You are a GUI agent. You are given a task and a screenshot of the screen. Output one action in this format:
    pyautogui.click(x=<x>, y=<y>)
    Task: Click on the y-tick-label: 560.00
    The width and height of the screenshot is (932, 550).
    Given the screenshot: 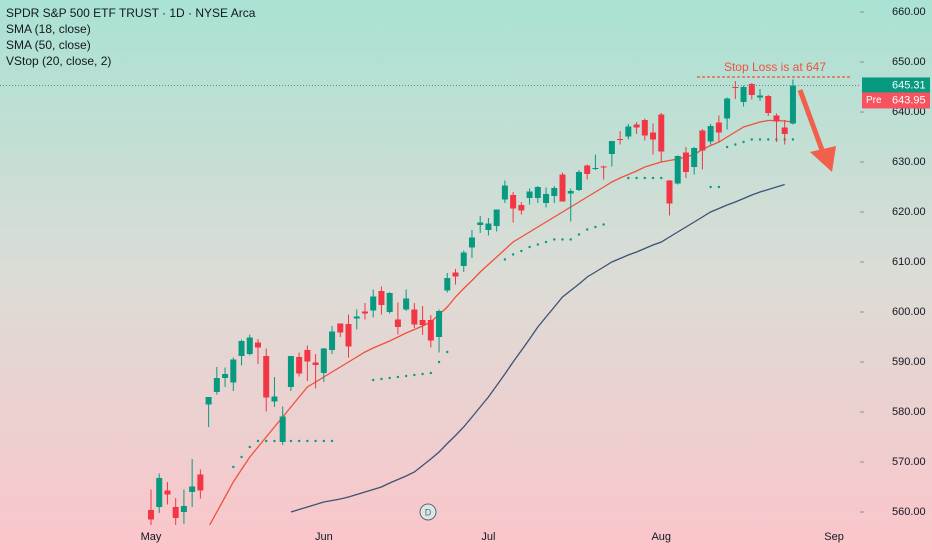 What is the action you would take?
    pyautogui.click(x=909, y=512)
    